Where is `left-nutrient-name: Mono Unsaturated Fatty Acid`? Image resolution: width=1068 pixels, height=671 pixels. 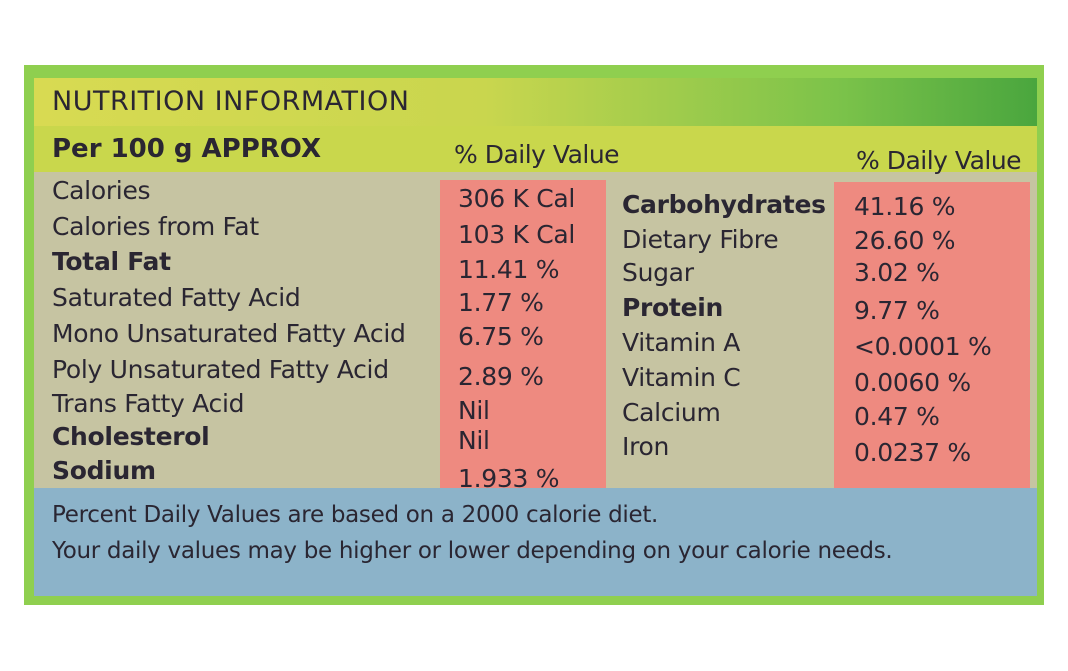
left-nutrient-name: Mono Unsaturated Fatty Acid is located at coordinates (229, 333).